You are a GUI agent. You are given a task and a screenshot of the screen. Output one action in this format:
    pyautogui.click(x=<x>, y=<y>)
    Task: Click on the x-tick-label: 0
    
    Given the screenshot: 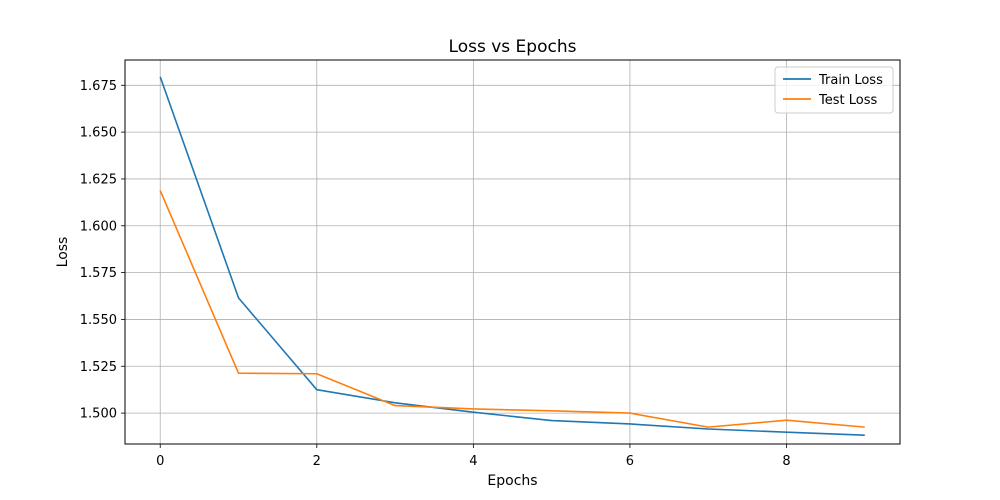 What is the action you would take?
    pyautogui.click(x=160, y=461)
    